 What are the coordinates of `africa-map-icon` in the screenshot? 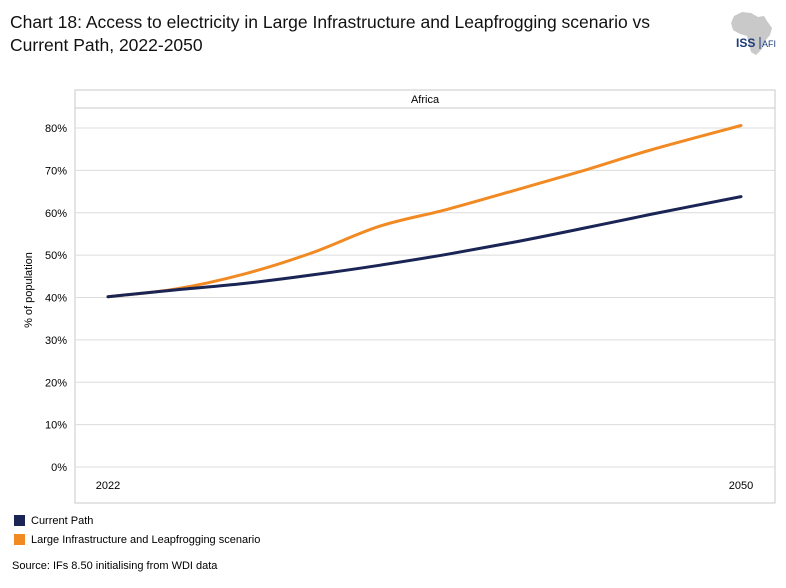 It's located at (751, 33).